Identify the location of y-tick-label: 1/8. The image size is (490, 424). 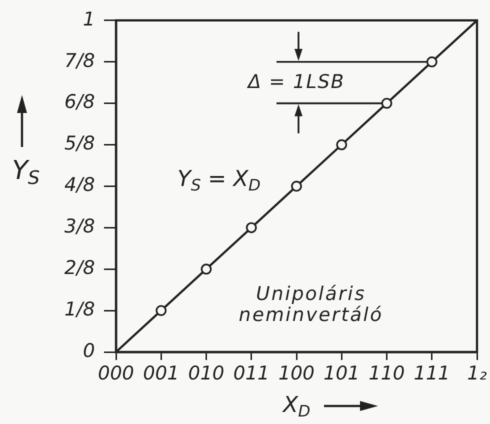
(79, 309).